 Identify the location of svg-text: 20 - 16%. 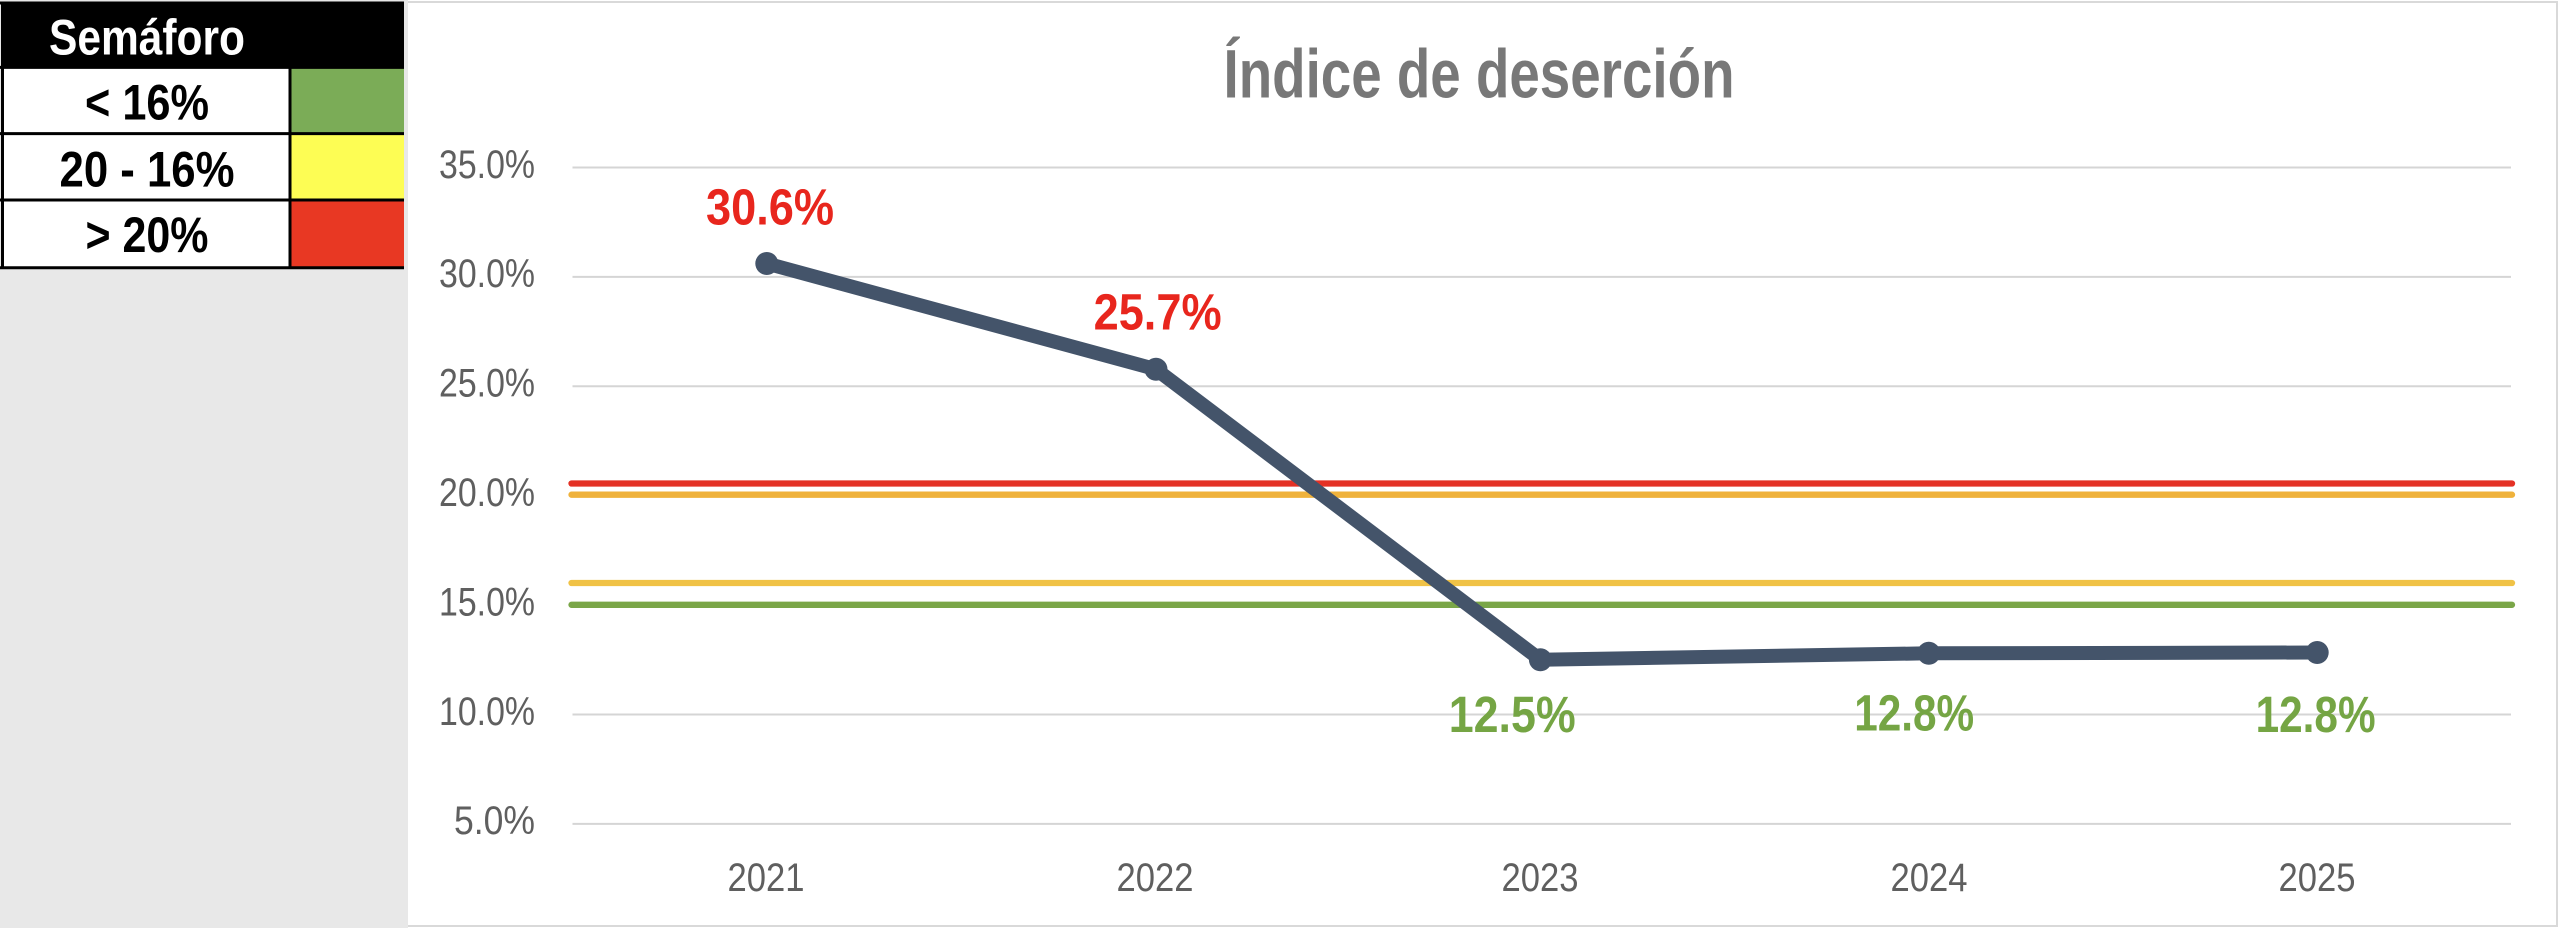
(147, 170).